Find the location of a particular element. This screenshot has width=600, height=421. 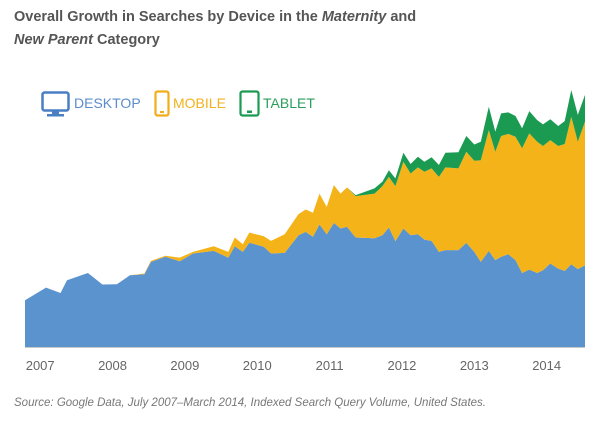

x-tick-label-2011: 2011 is located at coordinates (330, 365).